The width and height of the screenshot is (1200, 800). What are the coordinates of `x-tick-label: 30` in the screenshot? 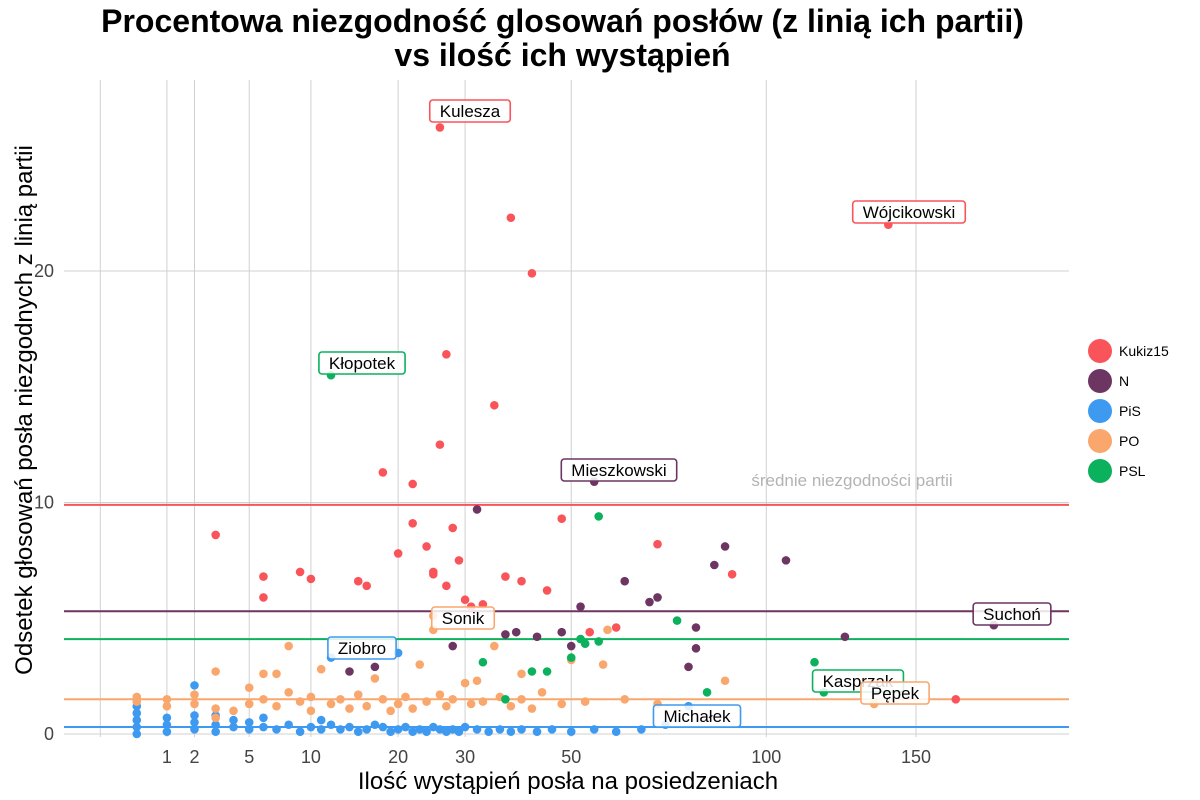 It's located at (465, 757).